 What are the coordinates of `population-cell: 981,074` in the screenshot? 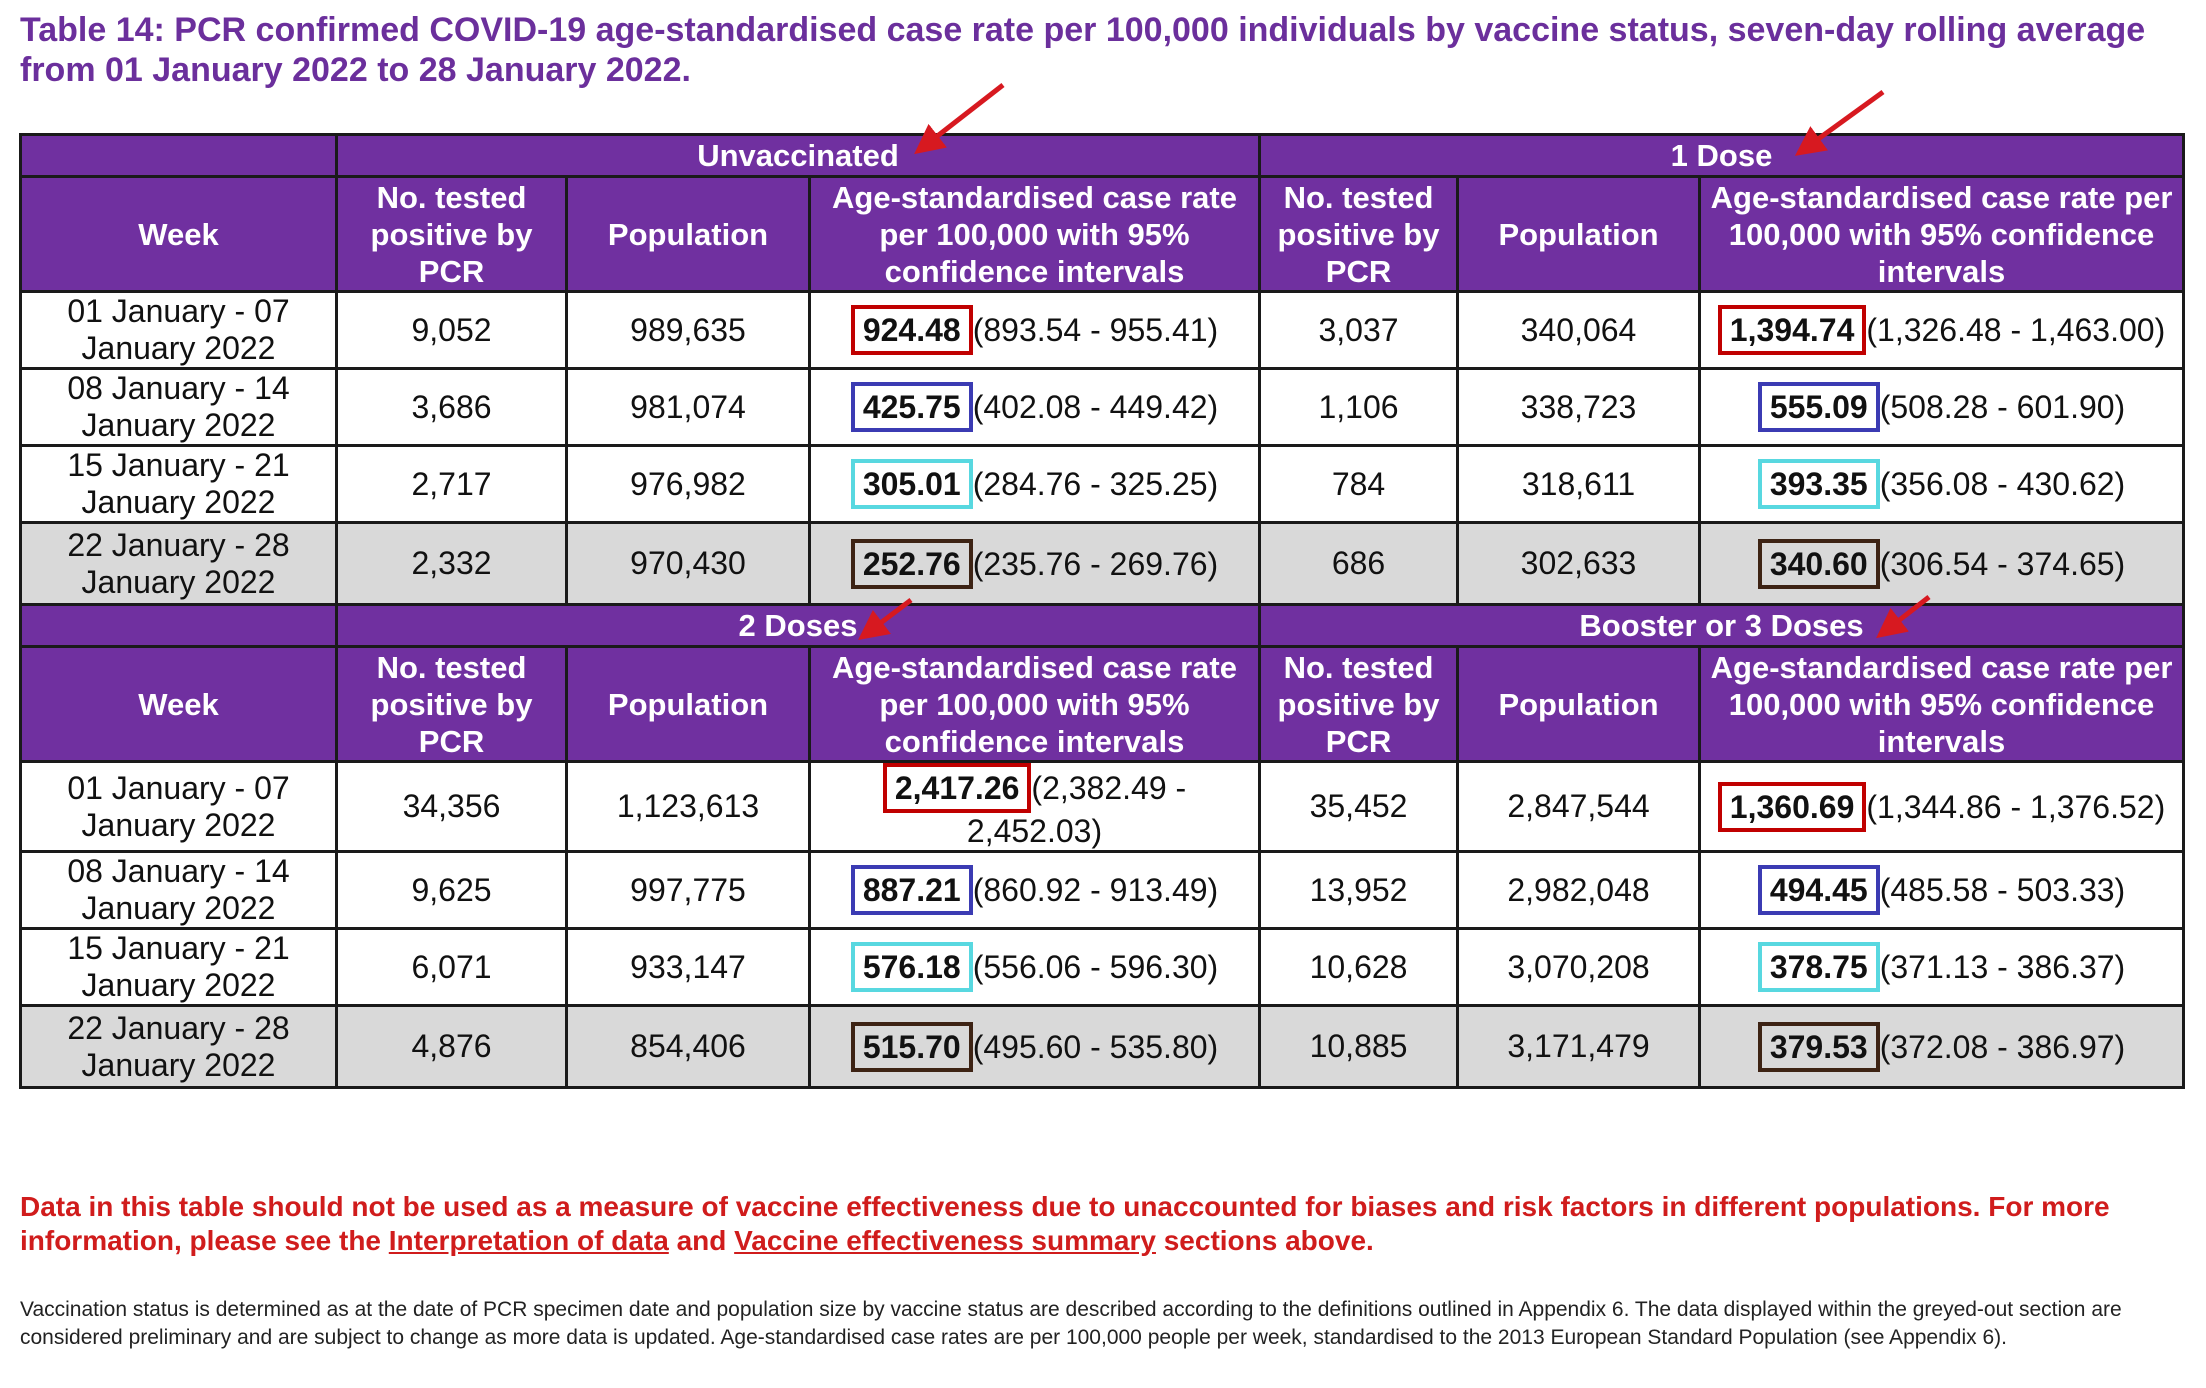 It's located at (688, 407).